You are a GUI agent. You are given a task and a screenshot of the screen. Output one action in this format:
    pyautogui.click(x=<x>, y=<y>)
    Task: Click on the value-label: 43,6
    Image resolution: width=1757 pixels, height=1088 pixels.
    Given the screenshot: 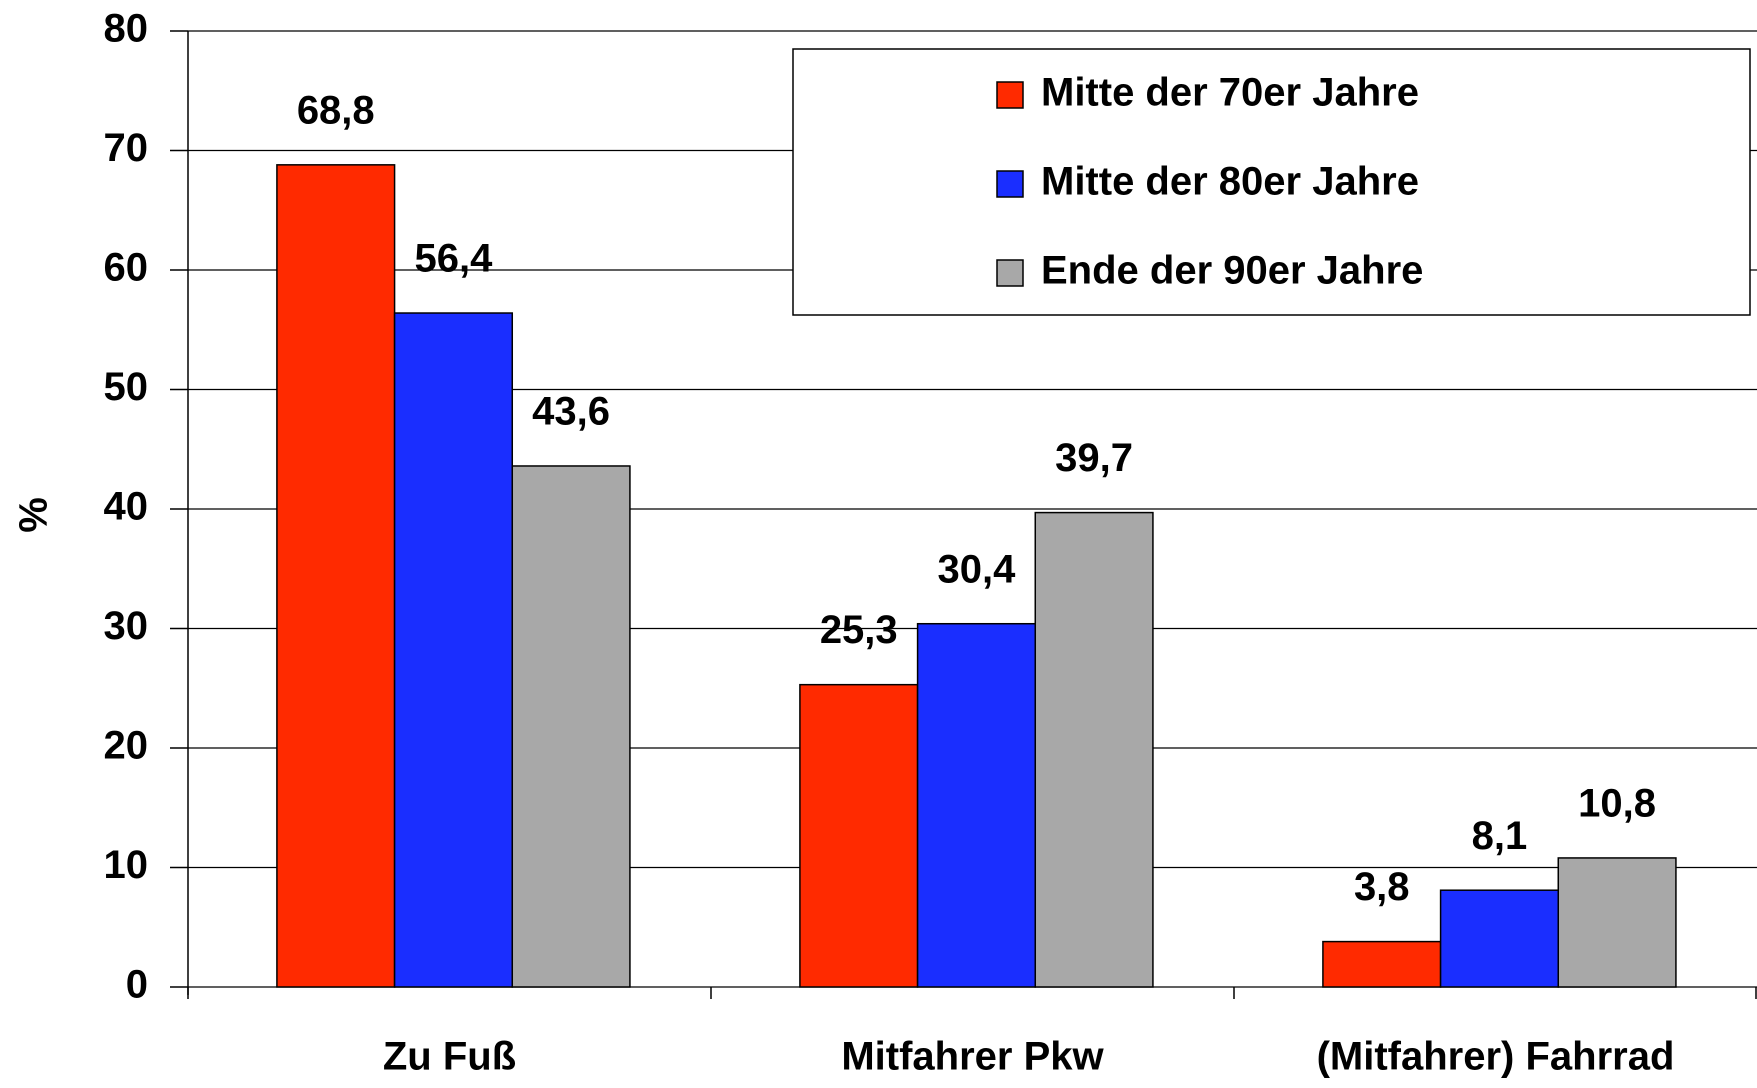 What is the action you would take?
    pyautogui.click(x=571, y=412)
    